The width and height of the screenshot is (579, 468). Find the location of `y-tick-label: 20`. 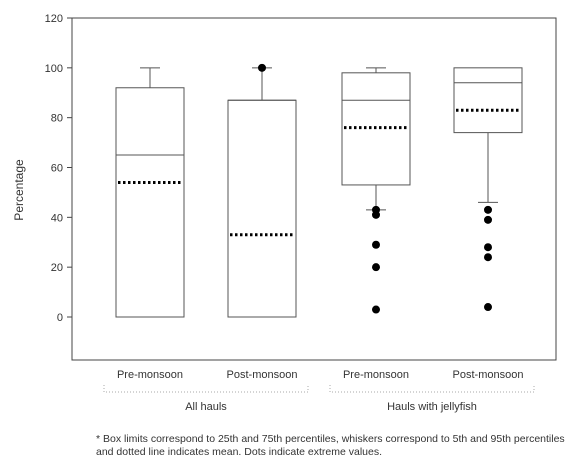

y-tick-label: 20 is located at coordinates (57, 268).